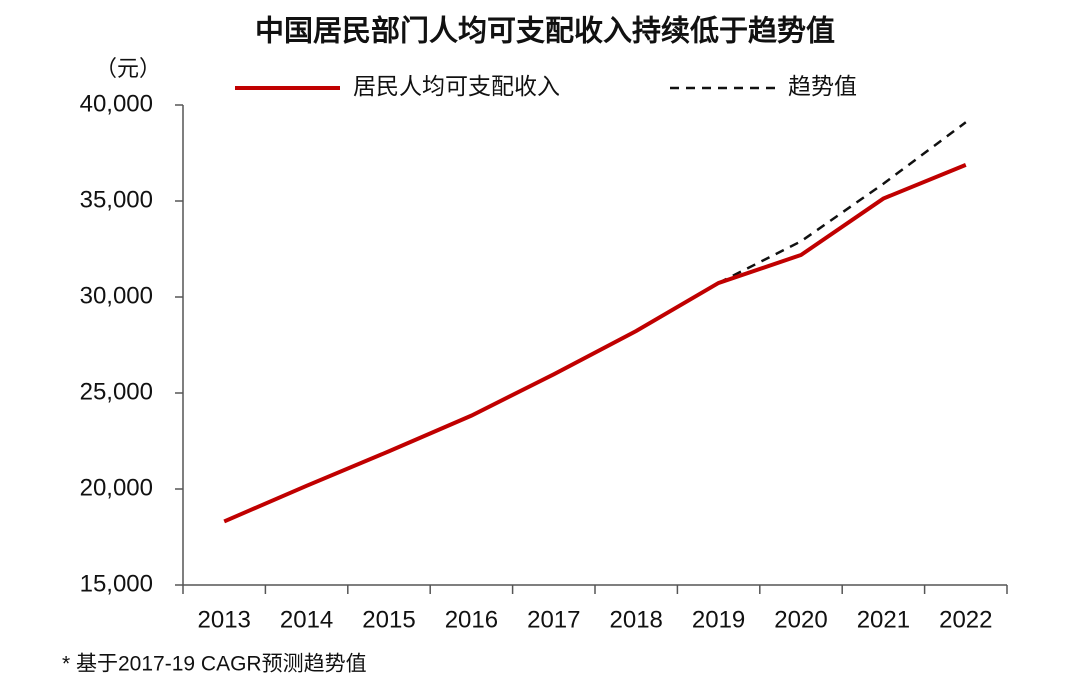 The image size is (1080, 689). Describe the element at coordinates (545, 31) in the screenshot. I see `chart-title: 中国居民部门人均可支配收入持续低于趋势值` at that location.